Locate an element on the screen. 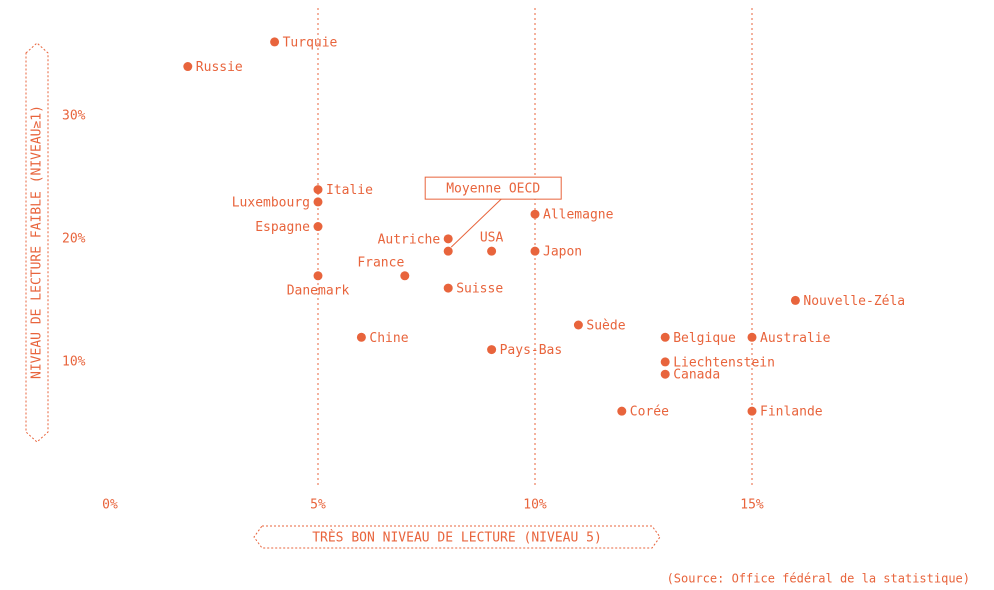 The width and height of the screenshot is (994, 590). y-axis-label: NIVEAU DE LECTURE FAIBLE (NIVEAU≥1) is located at coordinates (37, 242).